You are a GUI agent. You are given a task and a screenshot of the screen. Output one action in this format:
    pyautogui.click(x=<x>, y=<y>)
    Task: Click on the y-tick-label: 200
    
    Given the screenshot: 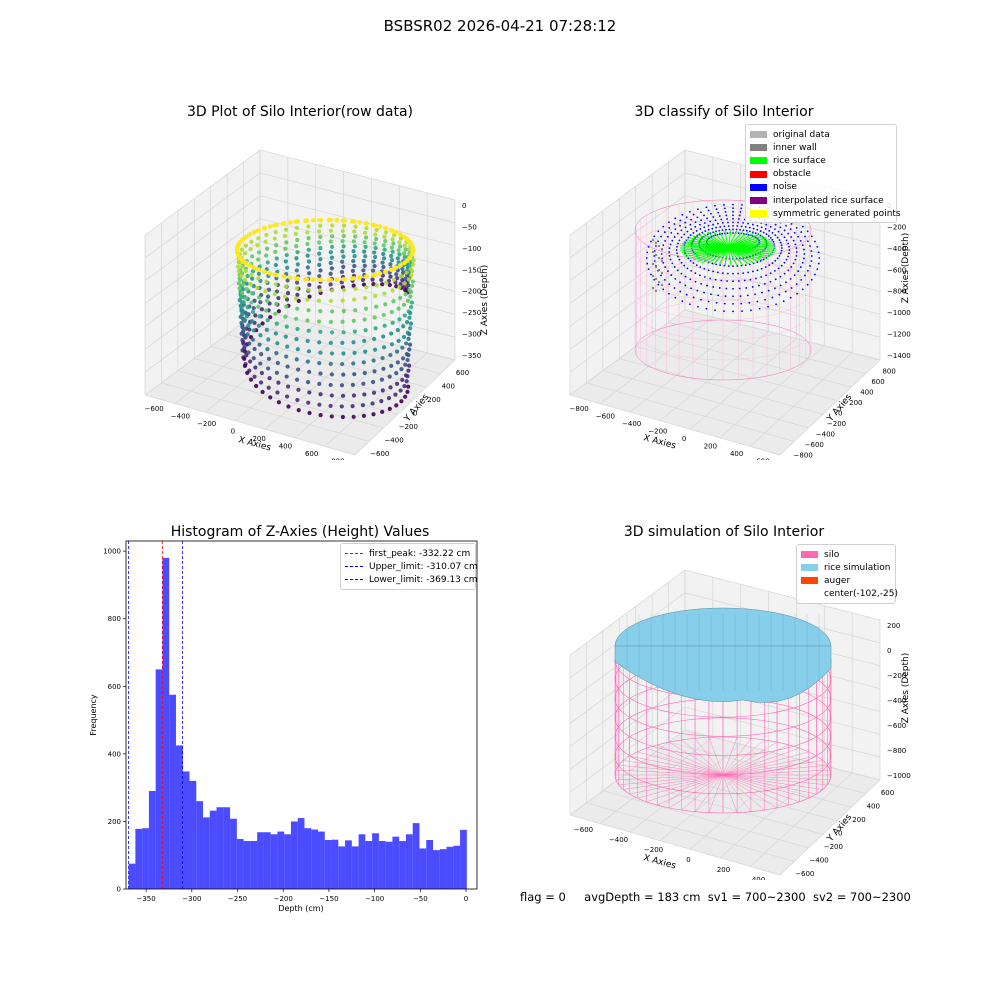 What is the action you would take?
    pyautogui.click(x=433, y=400)
    